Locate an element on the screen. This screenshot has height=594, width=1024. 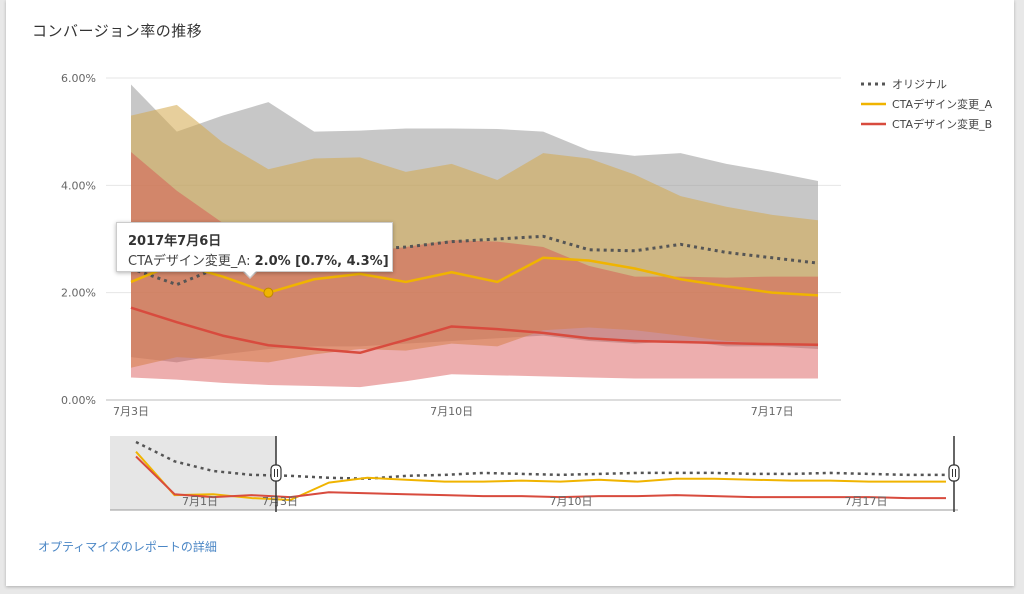
tooltip-series-label: CTAデザイン変更_A: is located at coordinates (191, 261).